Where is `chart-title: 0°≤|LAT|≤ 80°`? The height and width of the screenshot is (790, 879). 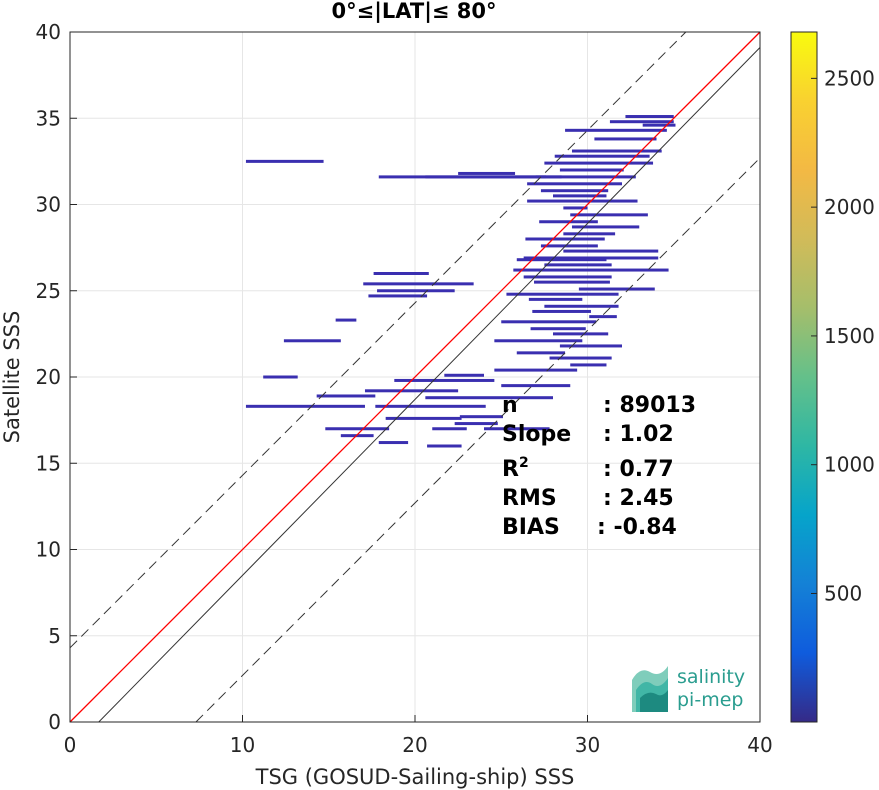 chart-title: 0°≤|LAT|≤ 80° is located at coordinates (413, 12).